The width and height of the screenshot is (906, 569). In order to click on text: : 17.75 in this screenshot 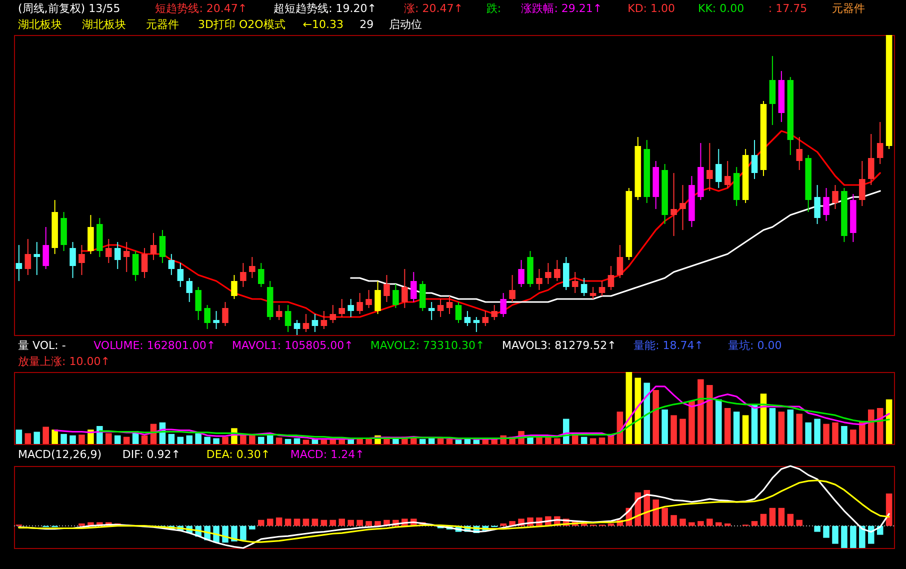, I will do `click(788, 8)`.